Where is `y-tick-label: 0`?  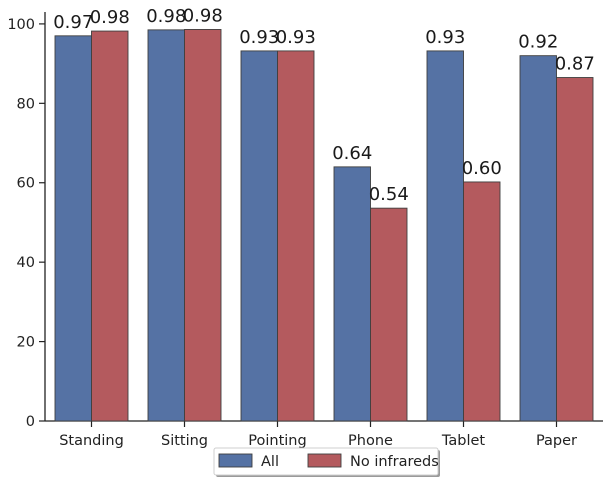
y-tick-label: 0 is located at coordinates (30, 422).